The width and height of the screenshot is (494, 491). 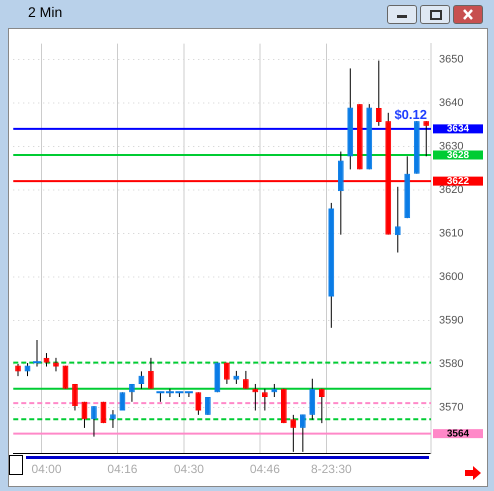 I want to click on y-tick-label: 3580, so click(x=451, y=364).